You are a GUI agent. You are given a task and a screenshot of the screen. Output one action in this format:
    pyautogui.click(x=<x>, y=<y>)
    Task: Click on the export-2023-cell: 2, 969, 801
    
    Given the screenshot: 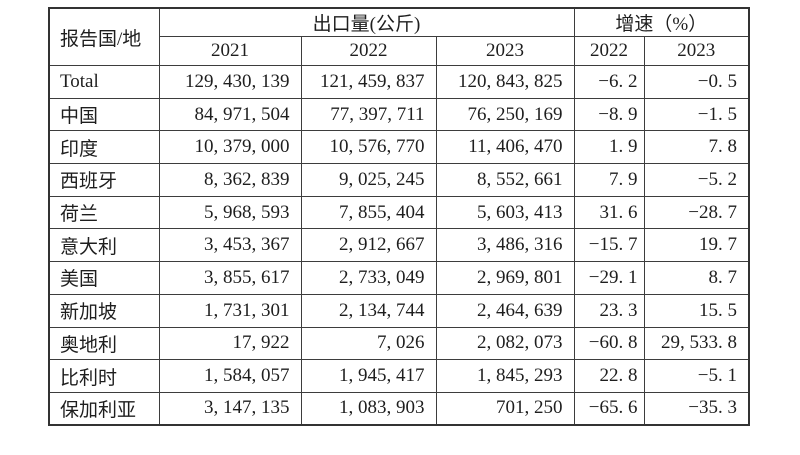 What is the action you would take?
    pyautogui.click(x=505, y=278)
    